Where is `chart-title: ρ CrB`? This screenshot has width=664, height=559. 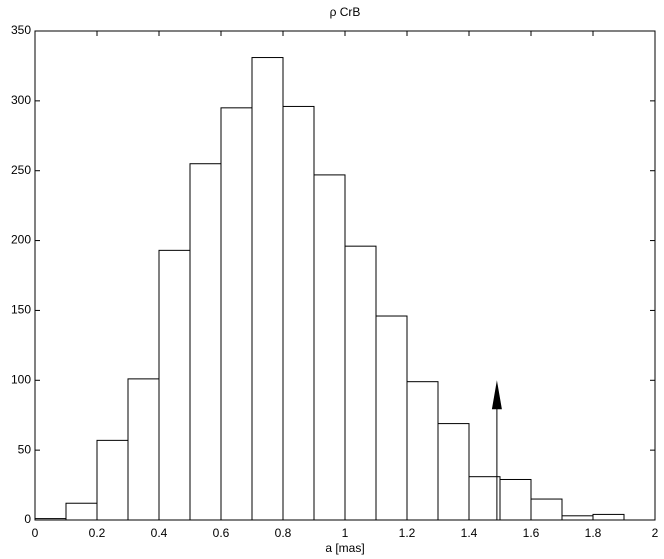
chart-title: ρ CrB is located at coordinates (345, 12).